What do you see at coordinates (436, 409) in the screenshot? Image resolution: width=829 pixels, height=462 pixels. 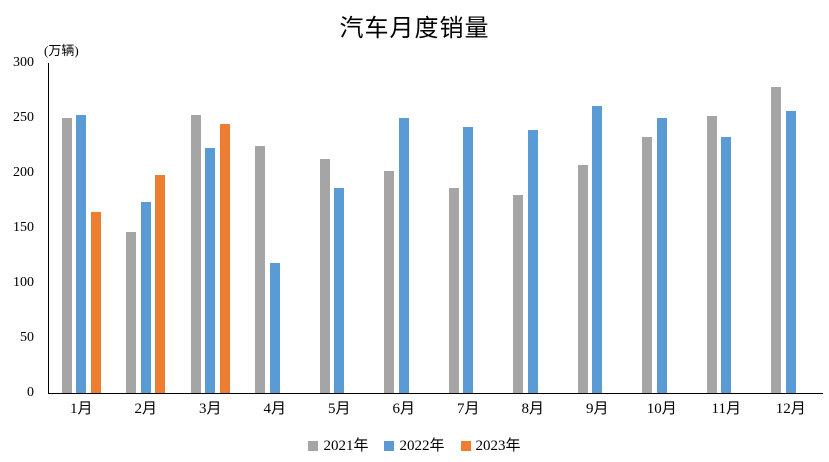 I see `x-axis-labels: 1月 2月 3月 4月 5月 6月 7月 8月 9月 10月 11月 12月` at bounding box center [436, 409].